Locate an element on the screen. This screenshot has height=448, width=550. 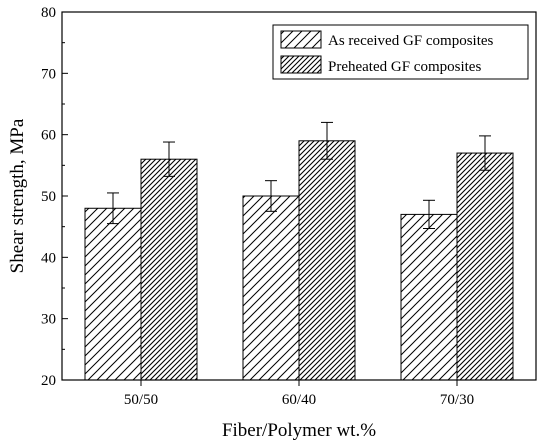
y-tick-label: 60 is located at coordinates (48, 136).